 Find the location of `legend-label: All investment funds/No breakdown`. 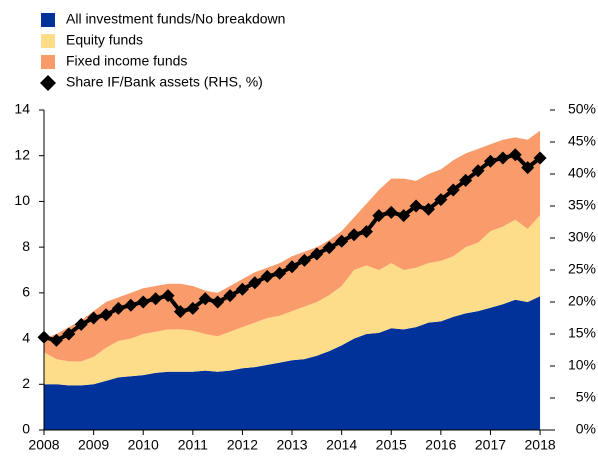

legend-label: All investment funds/No breakdown is located at coordinates (175, 19).